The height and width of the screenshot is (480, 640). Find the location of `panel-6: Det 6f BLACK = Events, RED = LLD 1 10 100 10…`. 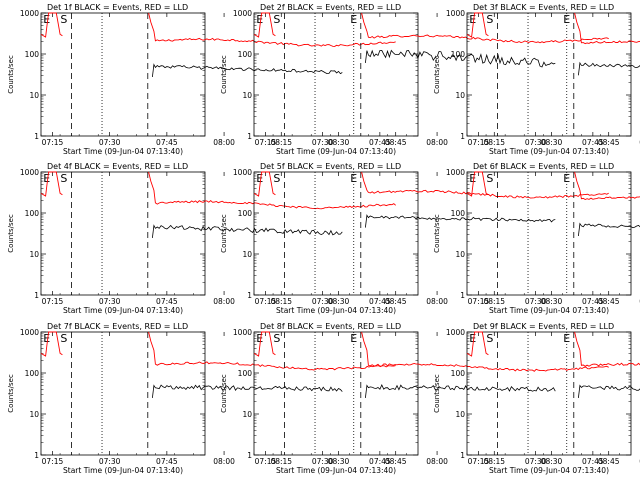

panel-6: Det 6f BLACK = Events, RED = LLD 1 10 100 10… is located at coordinates (536, 238).